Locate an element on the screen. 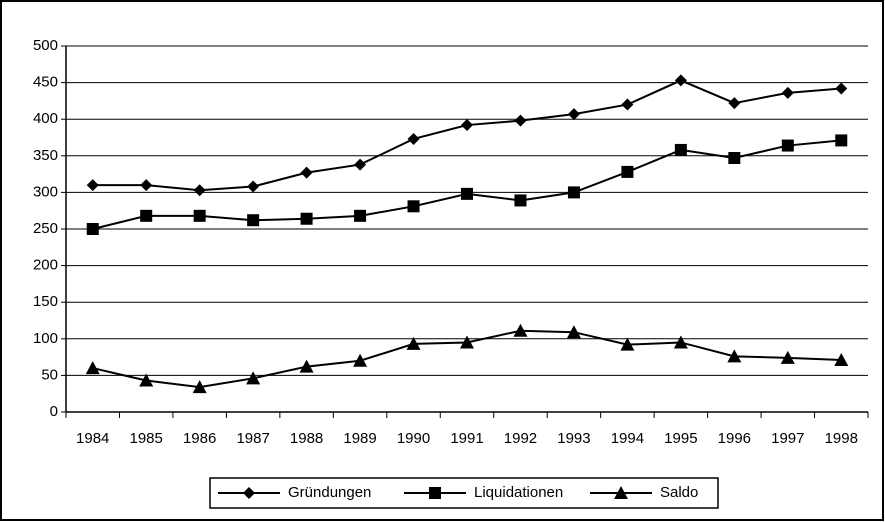 Image resolution: width=885 pixels, height=522 pixels. y-tick-label: 450 is located at coordinates (45, 82).